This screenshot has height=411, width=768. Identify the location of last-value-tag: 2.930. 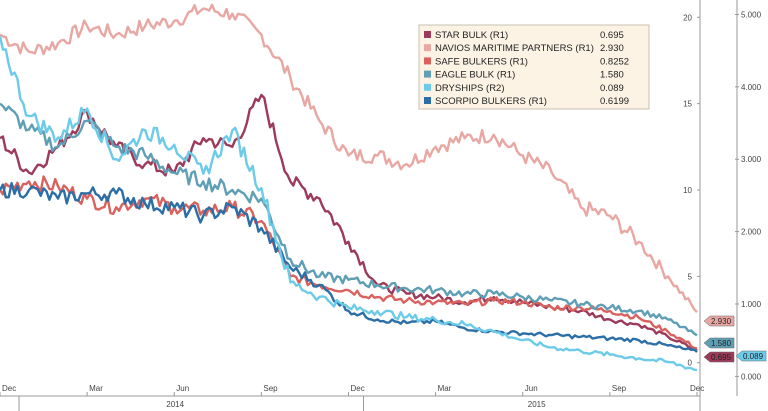
(719, 321).